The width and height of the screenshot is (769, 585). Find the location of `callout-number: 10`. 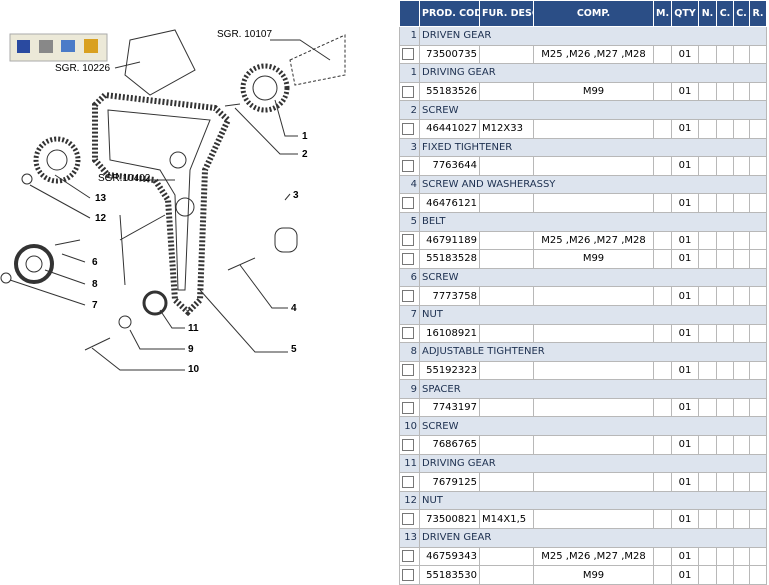

callout-number: 10 is located at coordinates (194, 369).